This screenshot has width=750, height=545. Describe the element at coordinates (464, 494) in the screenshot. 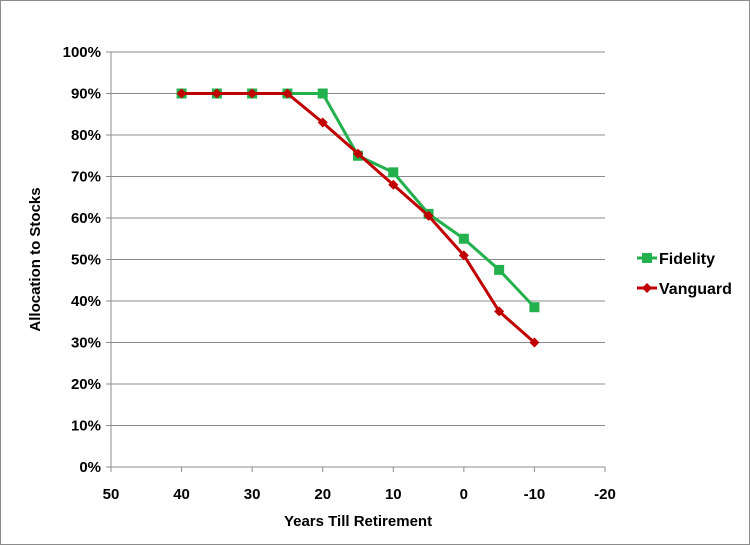

I see `x-tick-label: 0` at that location.